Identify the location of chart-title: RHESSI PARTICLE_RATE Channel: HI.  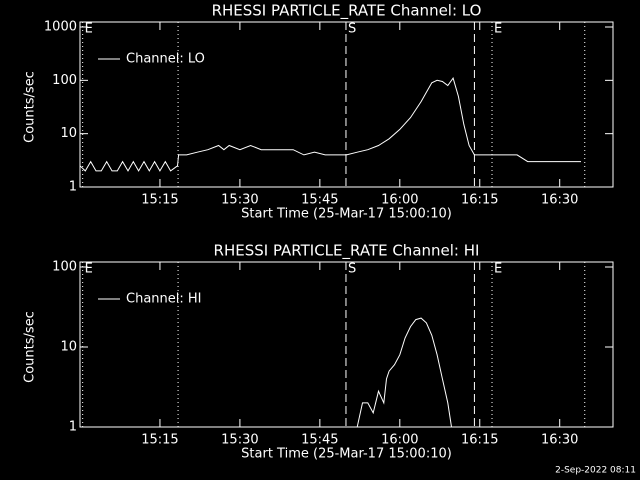
(347, 251).